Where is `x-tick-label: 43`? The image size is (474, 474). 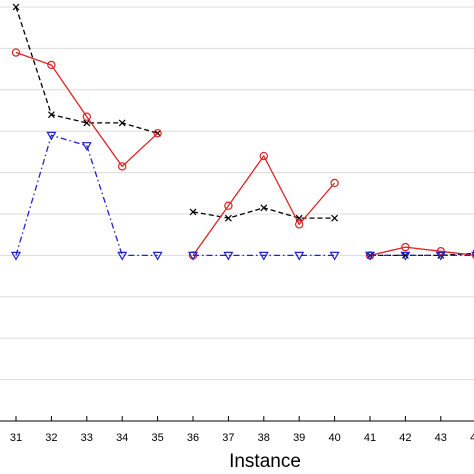 x-tick-label: 43 is located at coordinates (441, 438).